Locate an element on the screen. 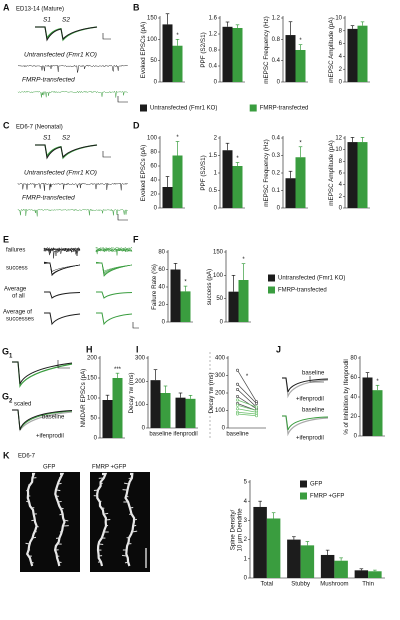 Image resolution: width=400 pixels, height=620 pixels. series-line is located at coordinates (247, 415).